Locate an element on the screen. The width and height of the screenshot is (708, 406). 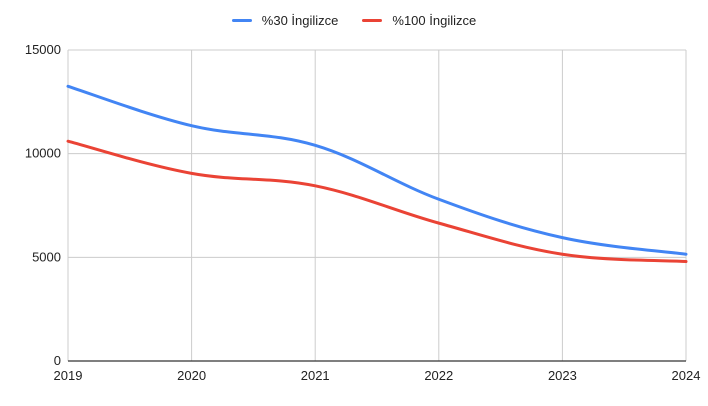
x-tick-label-3: 2022 is located at coordinates (438, 375).